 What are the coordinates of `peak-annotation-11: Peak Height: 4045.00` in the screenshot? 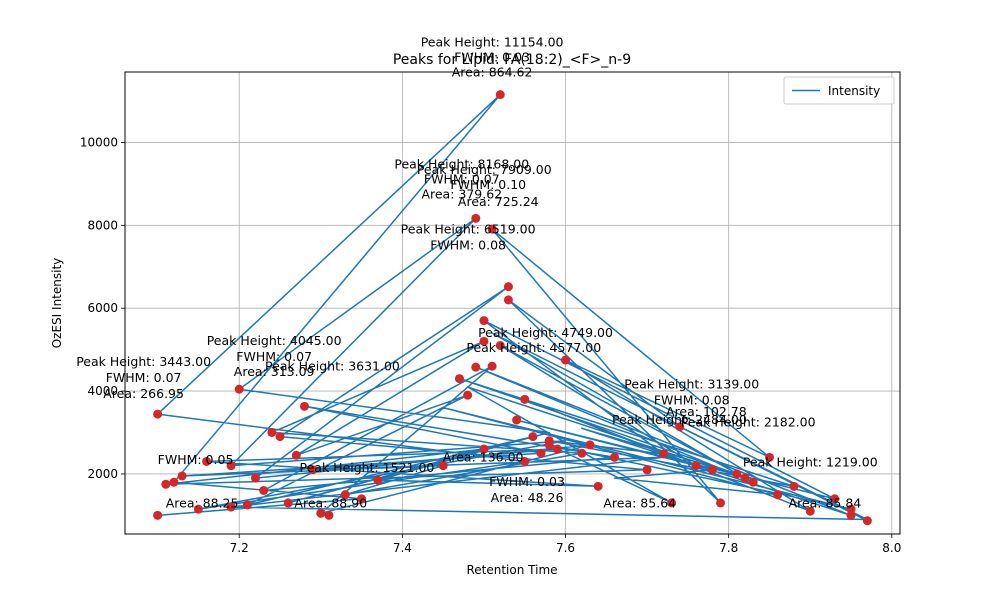 It's located at (274, 340).